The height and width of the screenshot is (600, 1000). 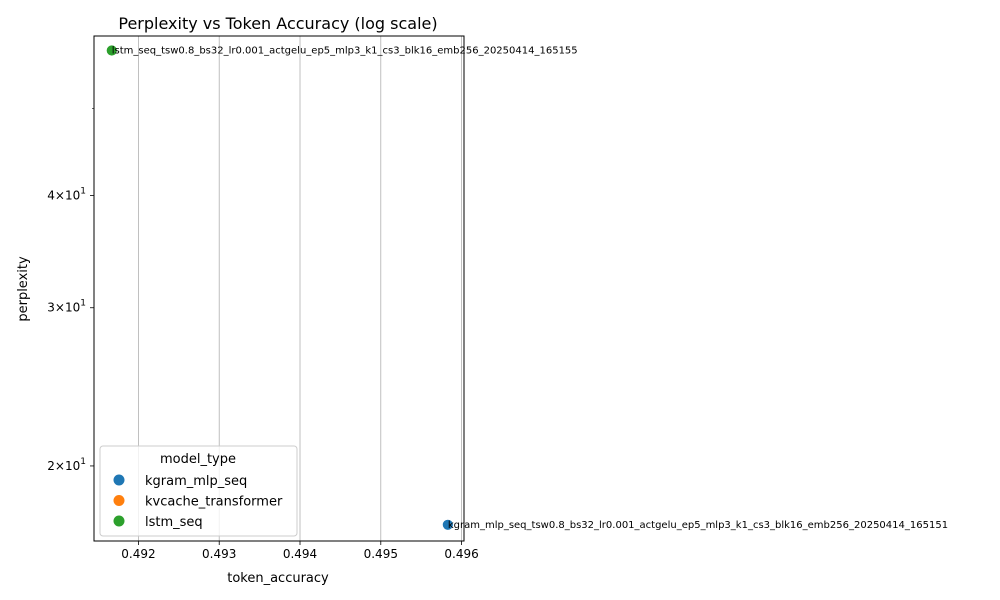 I want to click on legend-entries: kgram_mlp_seq kvcache_transformer lstm_seq, so click(x=198, y=502).